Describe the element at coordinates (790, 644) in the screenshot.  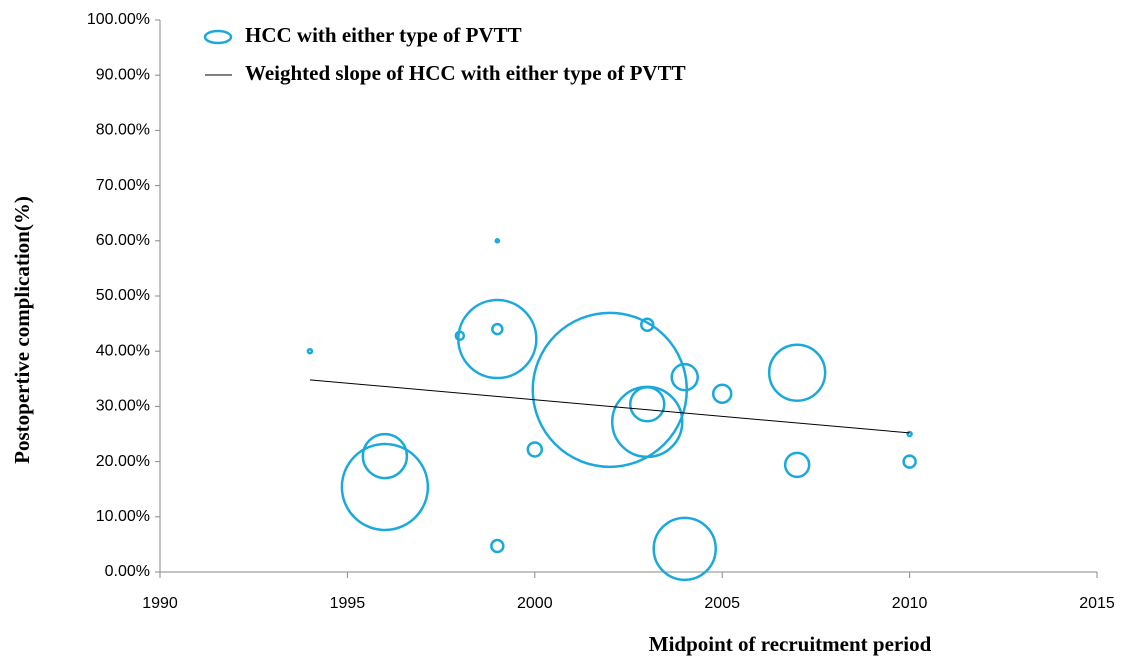
I see `x-axis-label: Midpoint of recruitment period` at that location.